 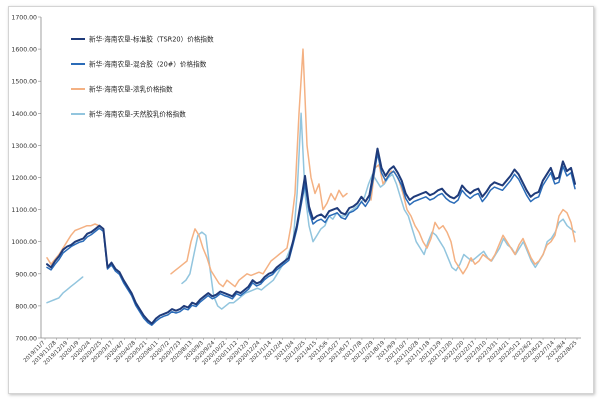 What do you see at coordinates (24, 50) in the screenshot?
I see `y-tick-label: 1600.00` at bounding box center [24, 50].